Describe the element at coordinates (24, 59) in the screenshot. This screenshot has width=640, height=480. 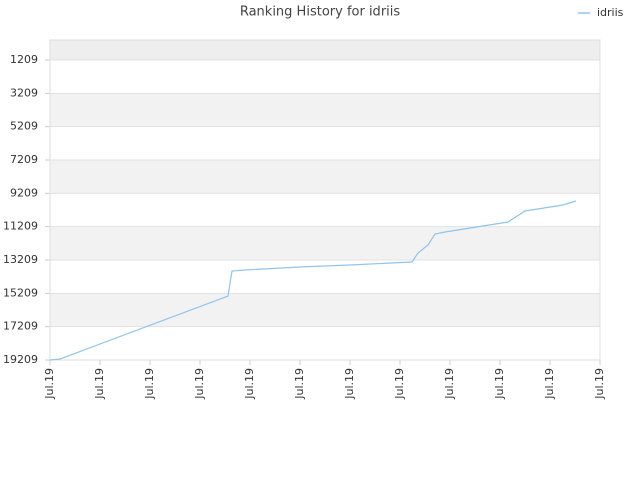
I see `y-tick-label: 1209` at that location.